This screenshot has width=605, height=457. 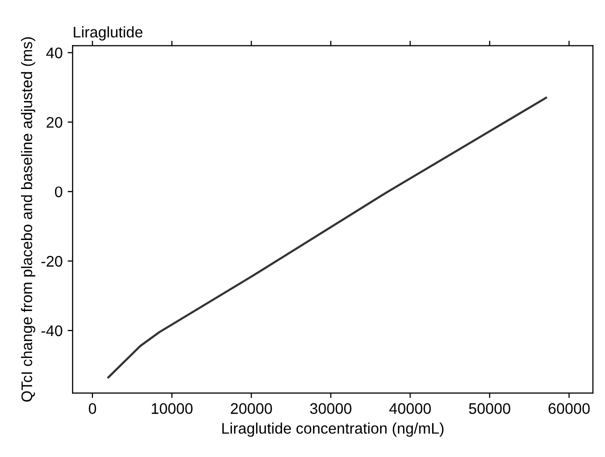 I want to click on x-tick-label: 0, so click(x=92, y=408).